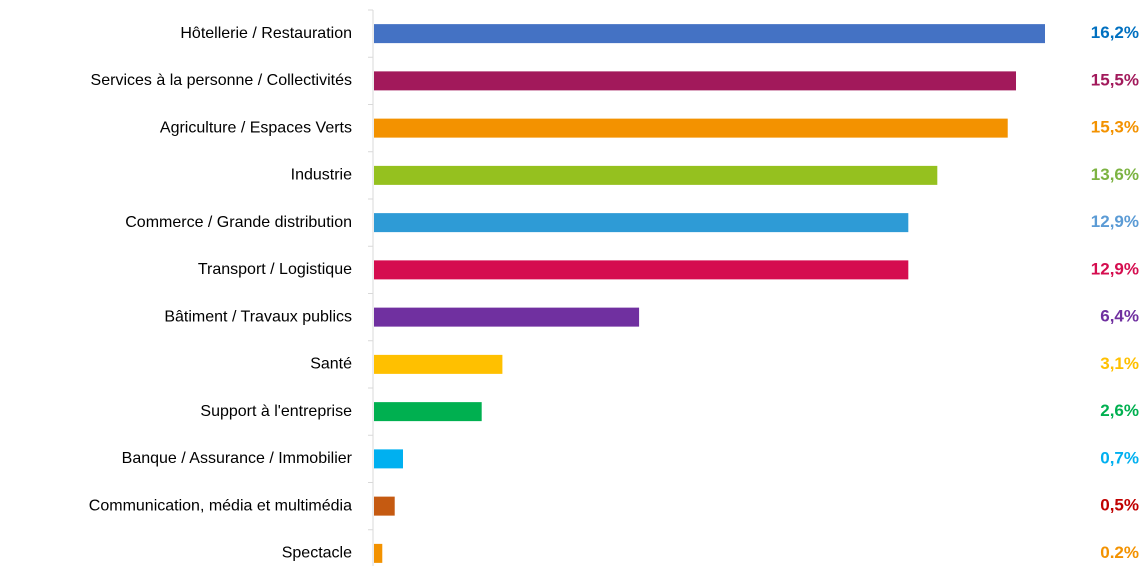 The width and height of the screenshot is (1141, 566). I want to click on category-label: Transport / Logistique, so click(275, 269).